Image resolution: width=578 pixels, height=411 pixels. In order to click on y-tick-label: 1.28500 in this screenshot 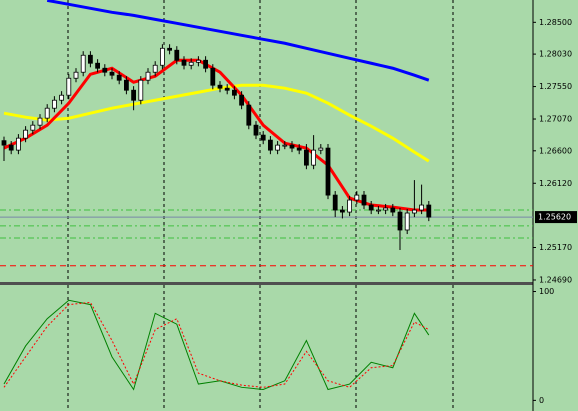, I will do `click(555, 22)`.